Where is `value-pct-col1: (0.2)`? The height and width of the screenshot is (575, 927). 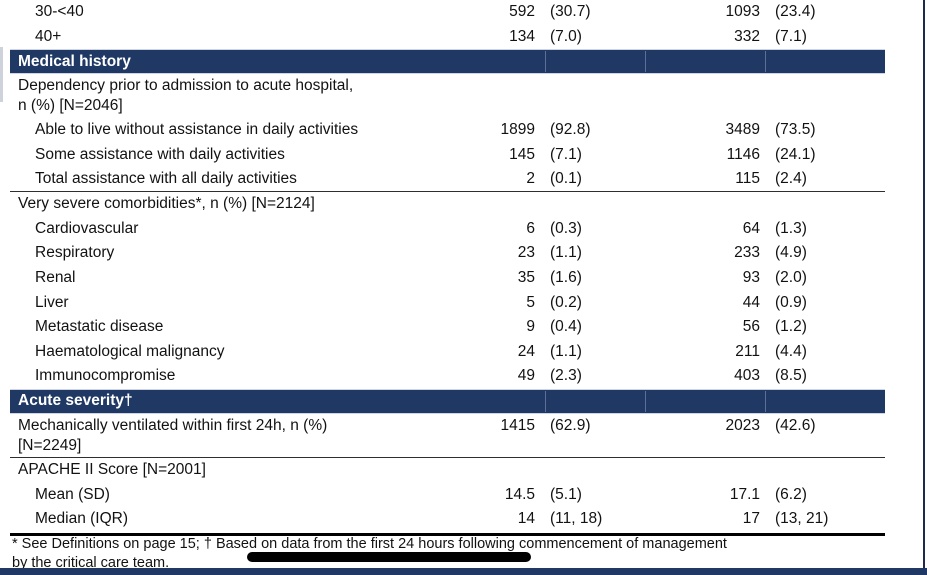 value-pct-col1: (0.2) is located at coordinates (566, 302).